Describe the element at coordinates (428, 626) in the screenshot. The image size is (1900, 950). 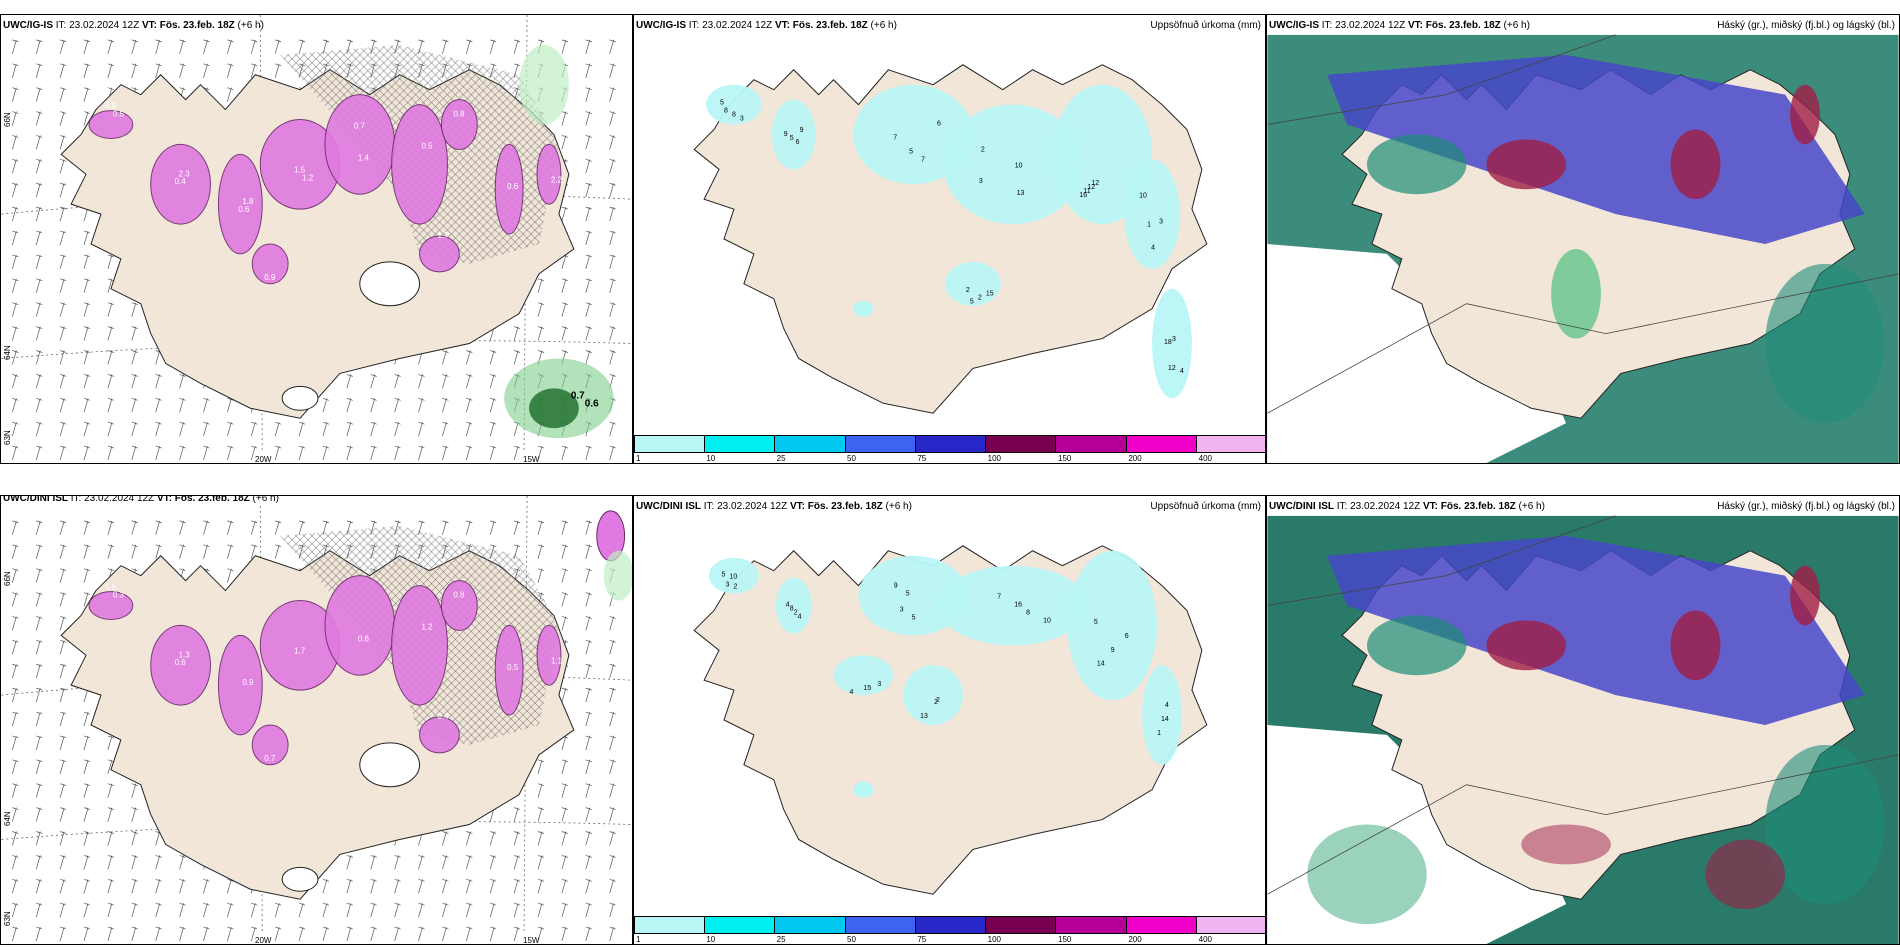
I see `svg-text: 1.2` at that location.